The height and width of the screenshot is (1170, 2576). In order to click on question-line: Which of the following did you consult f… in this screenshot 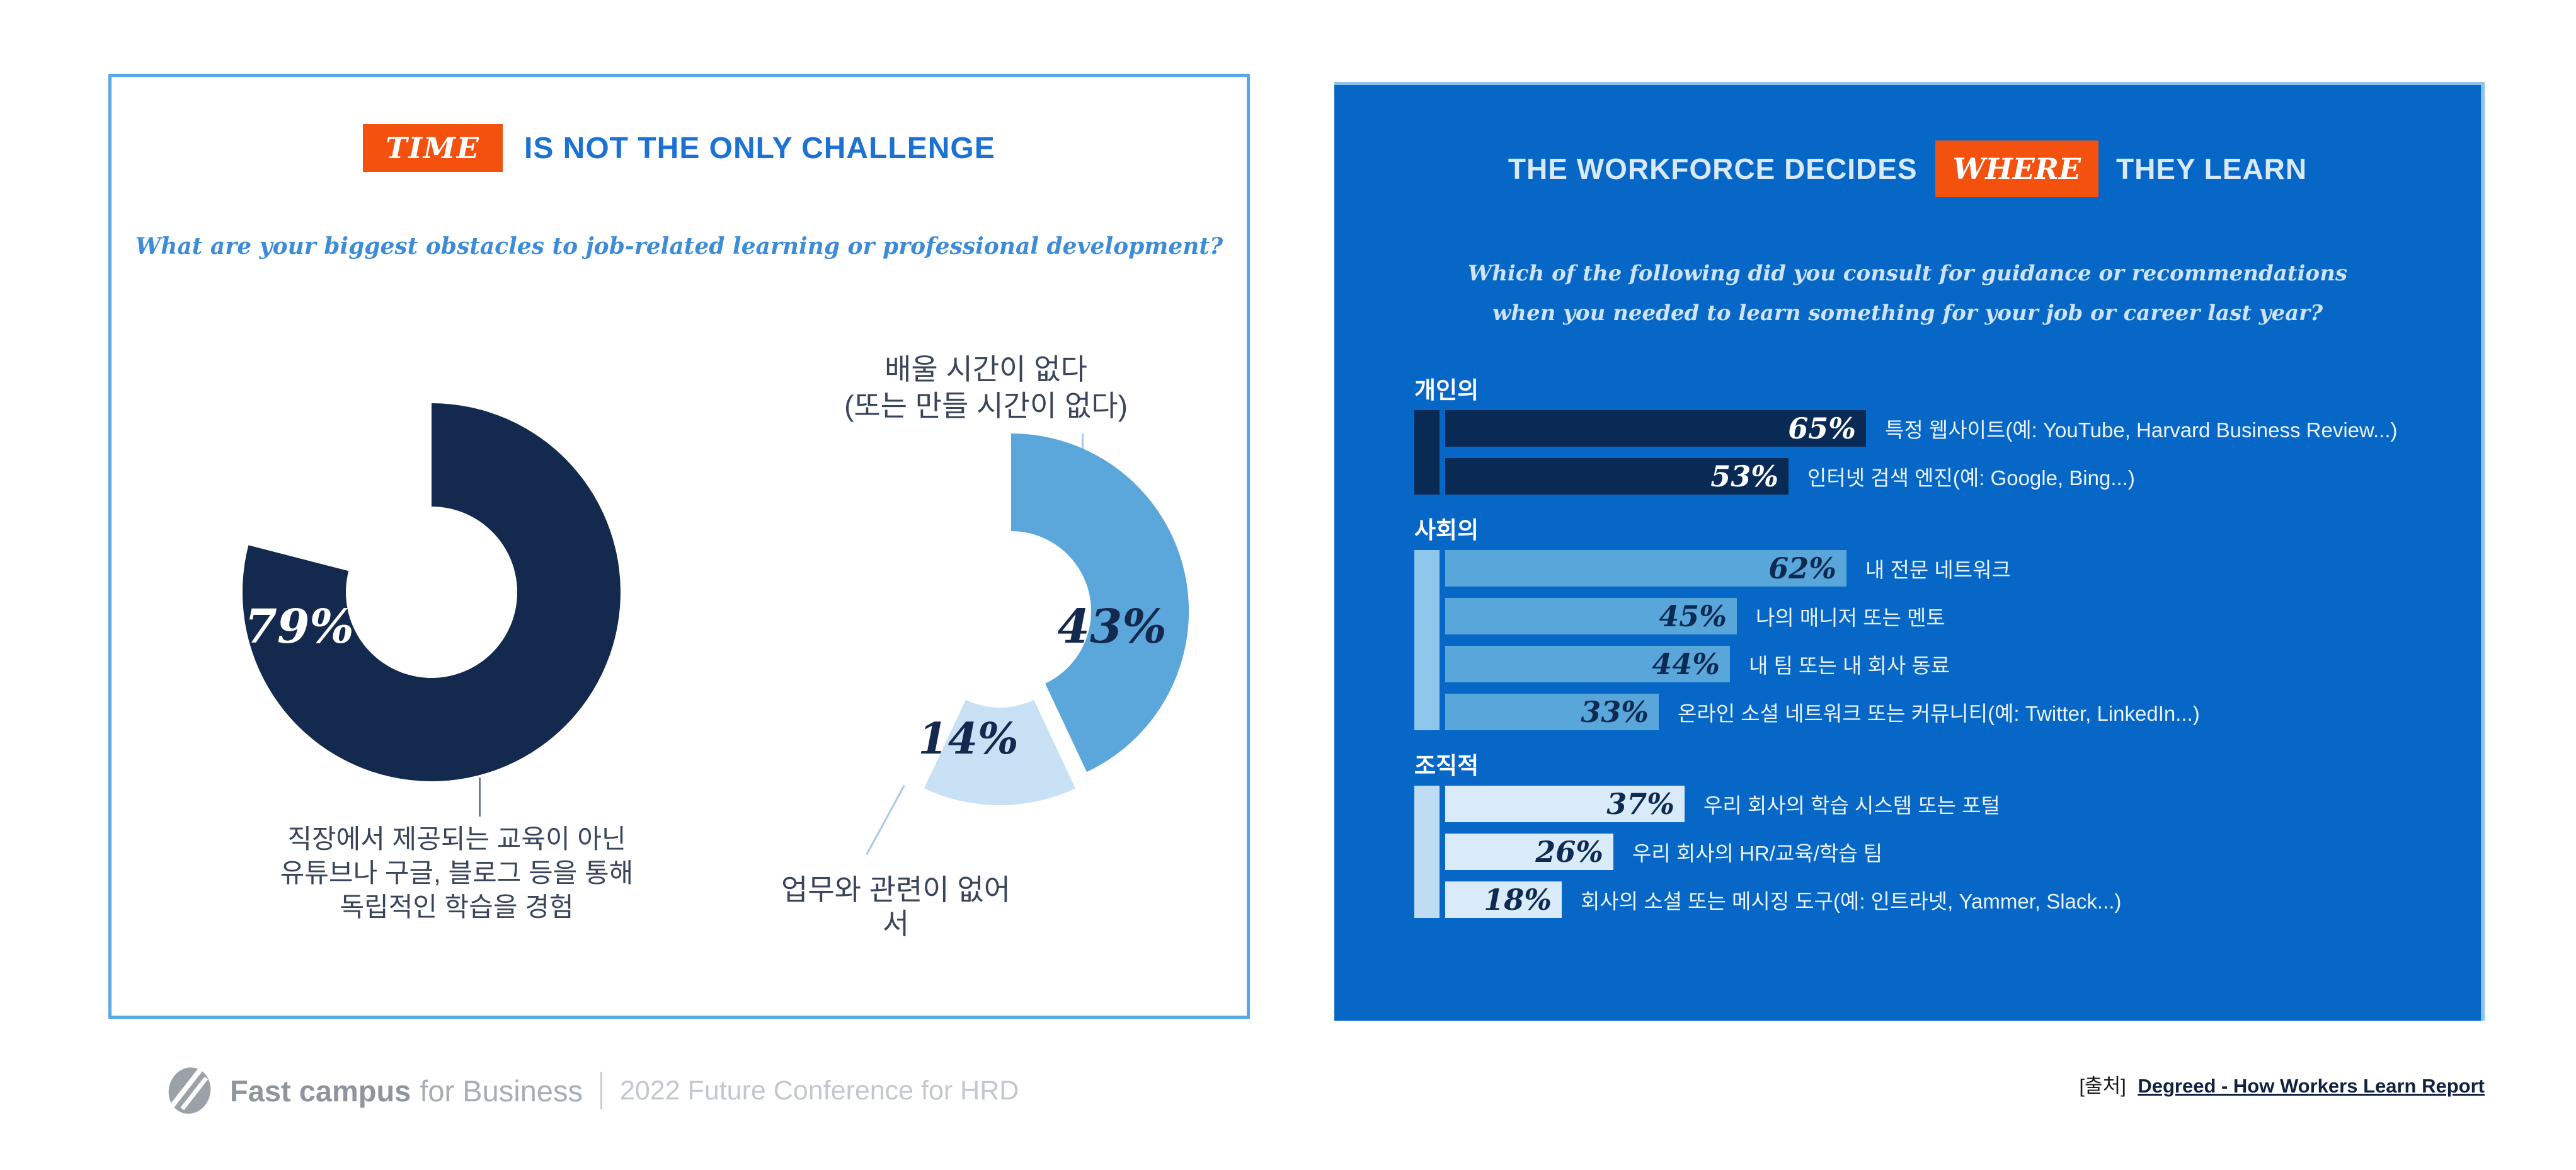, I will do `click(1907, 273)`.